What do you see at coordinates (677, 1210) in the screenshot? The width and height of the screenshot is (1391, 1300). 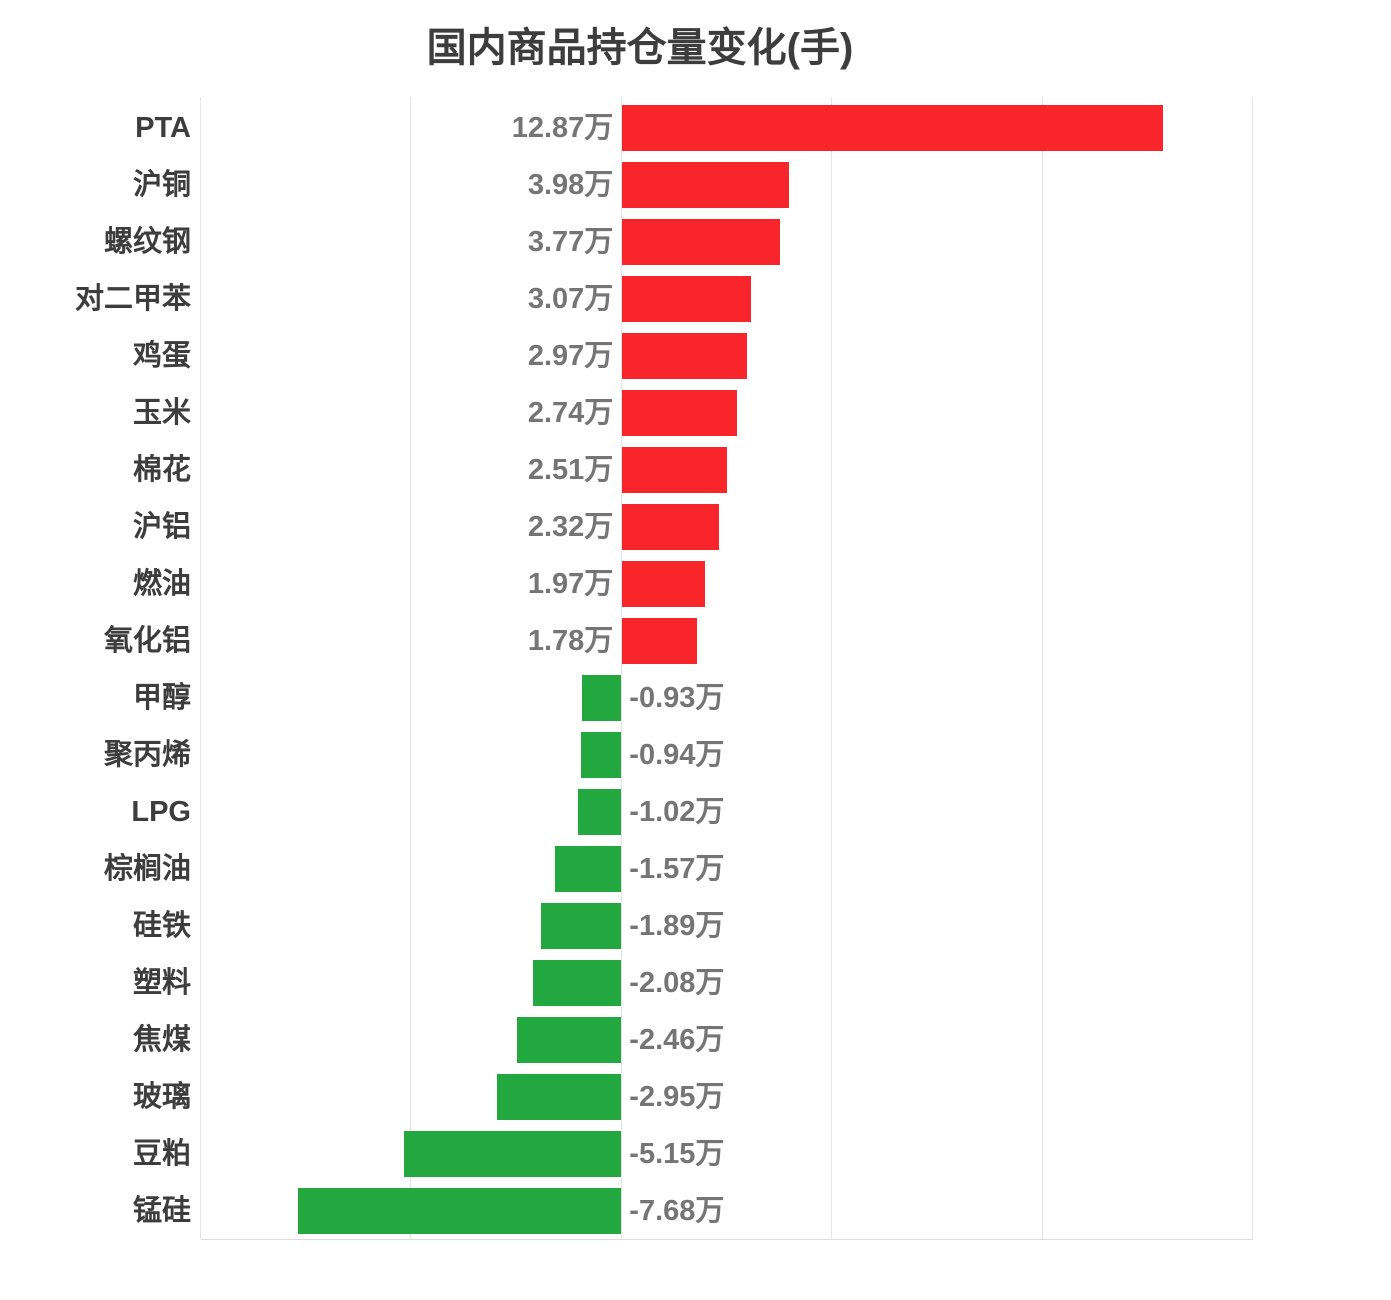 I see `value-label: -7.68万` at bounding box center [677, 1210].